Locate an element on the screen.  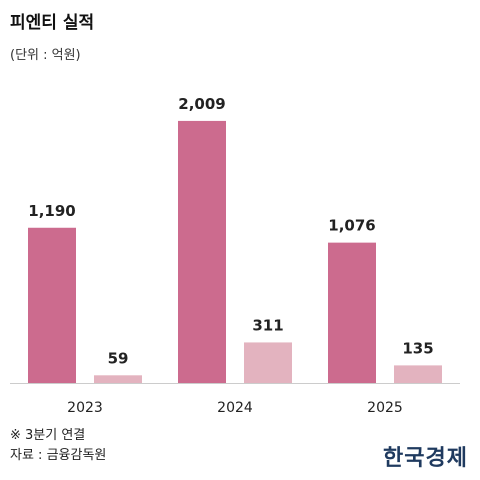
data-label-2023-s1: 1,190 is located at coordinates (51, 211).